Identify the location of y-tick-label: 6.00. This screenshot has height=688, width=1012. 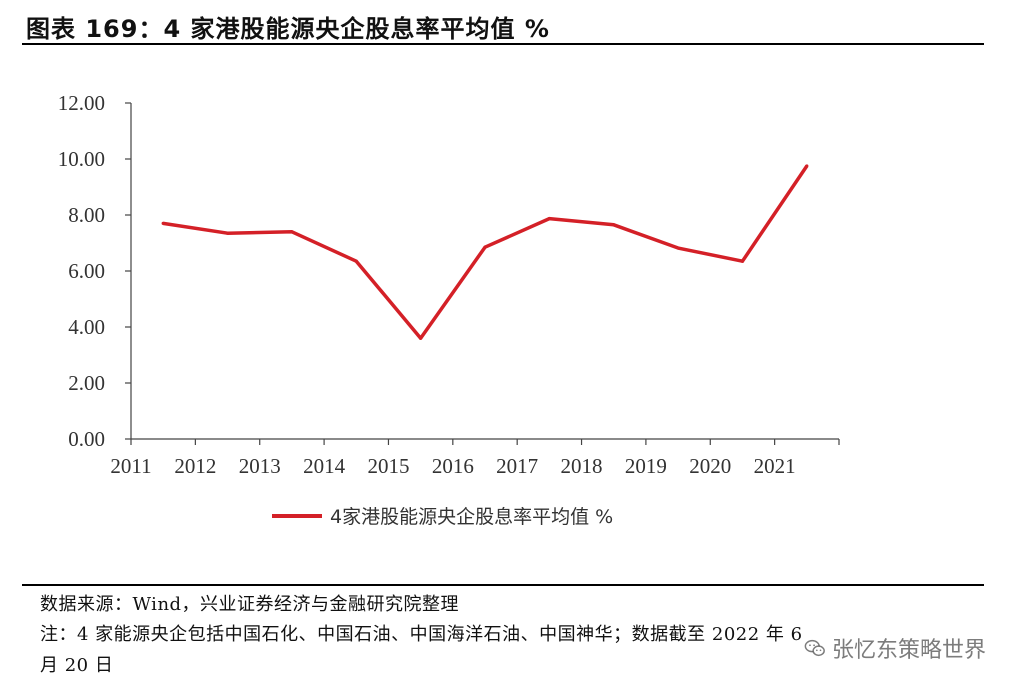
(86, 271).